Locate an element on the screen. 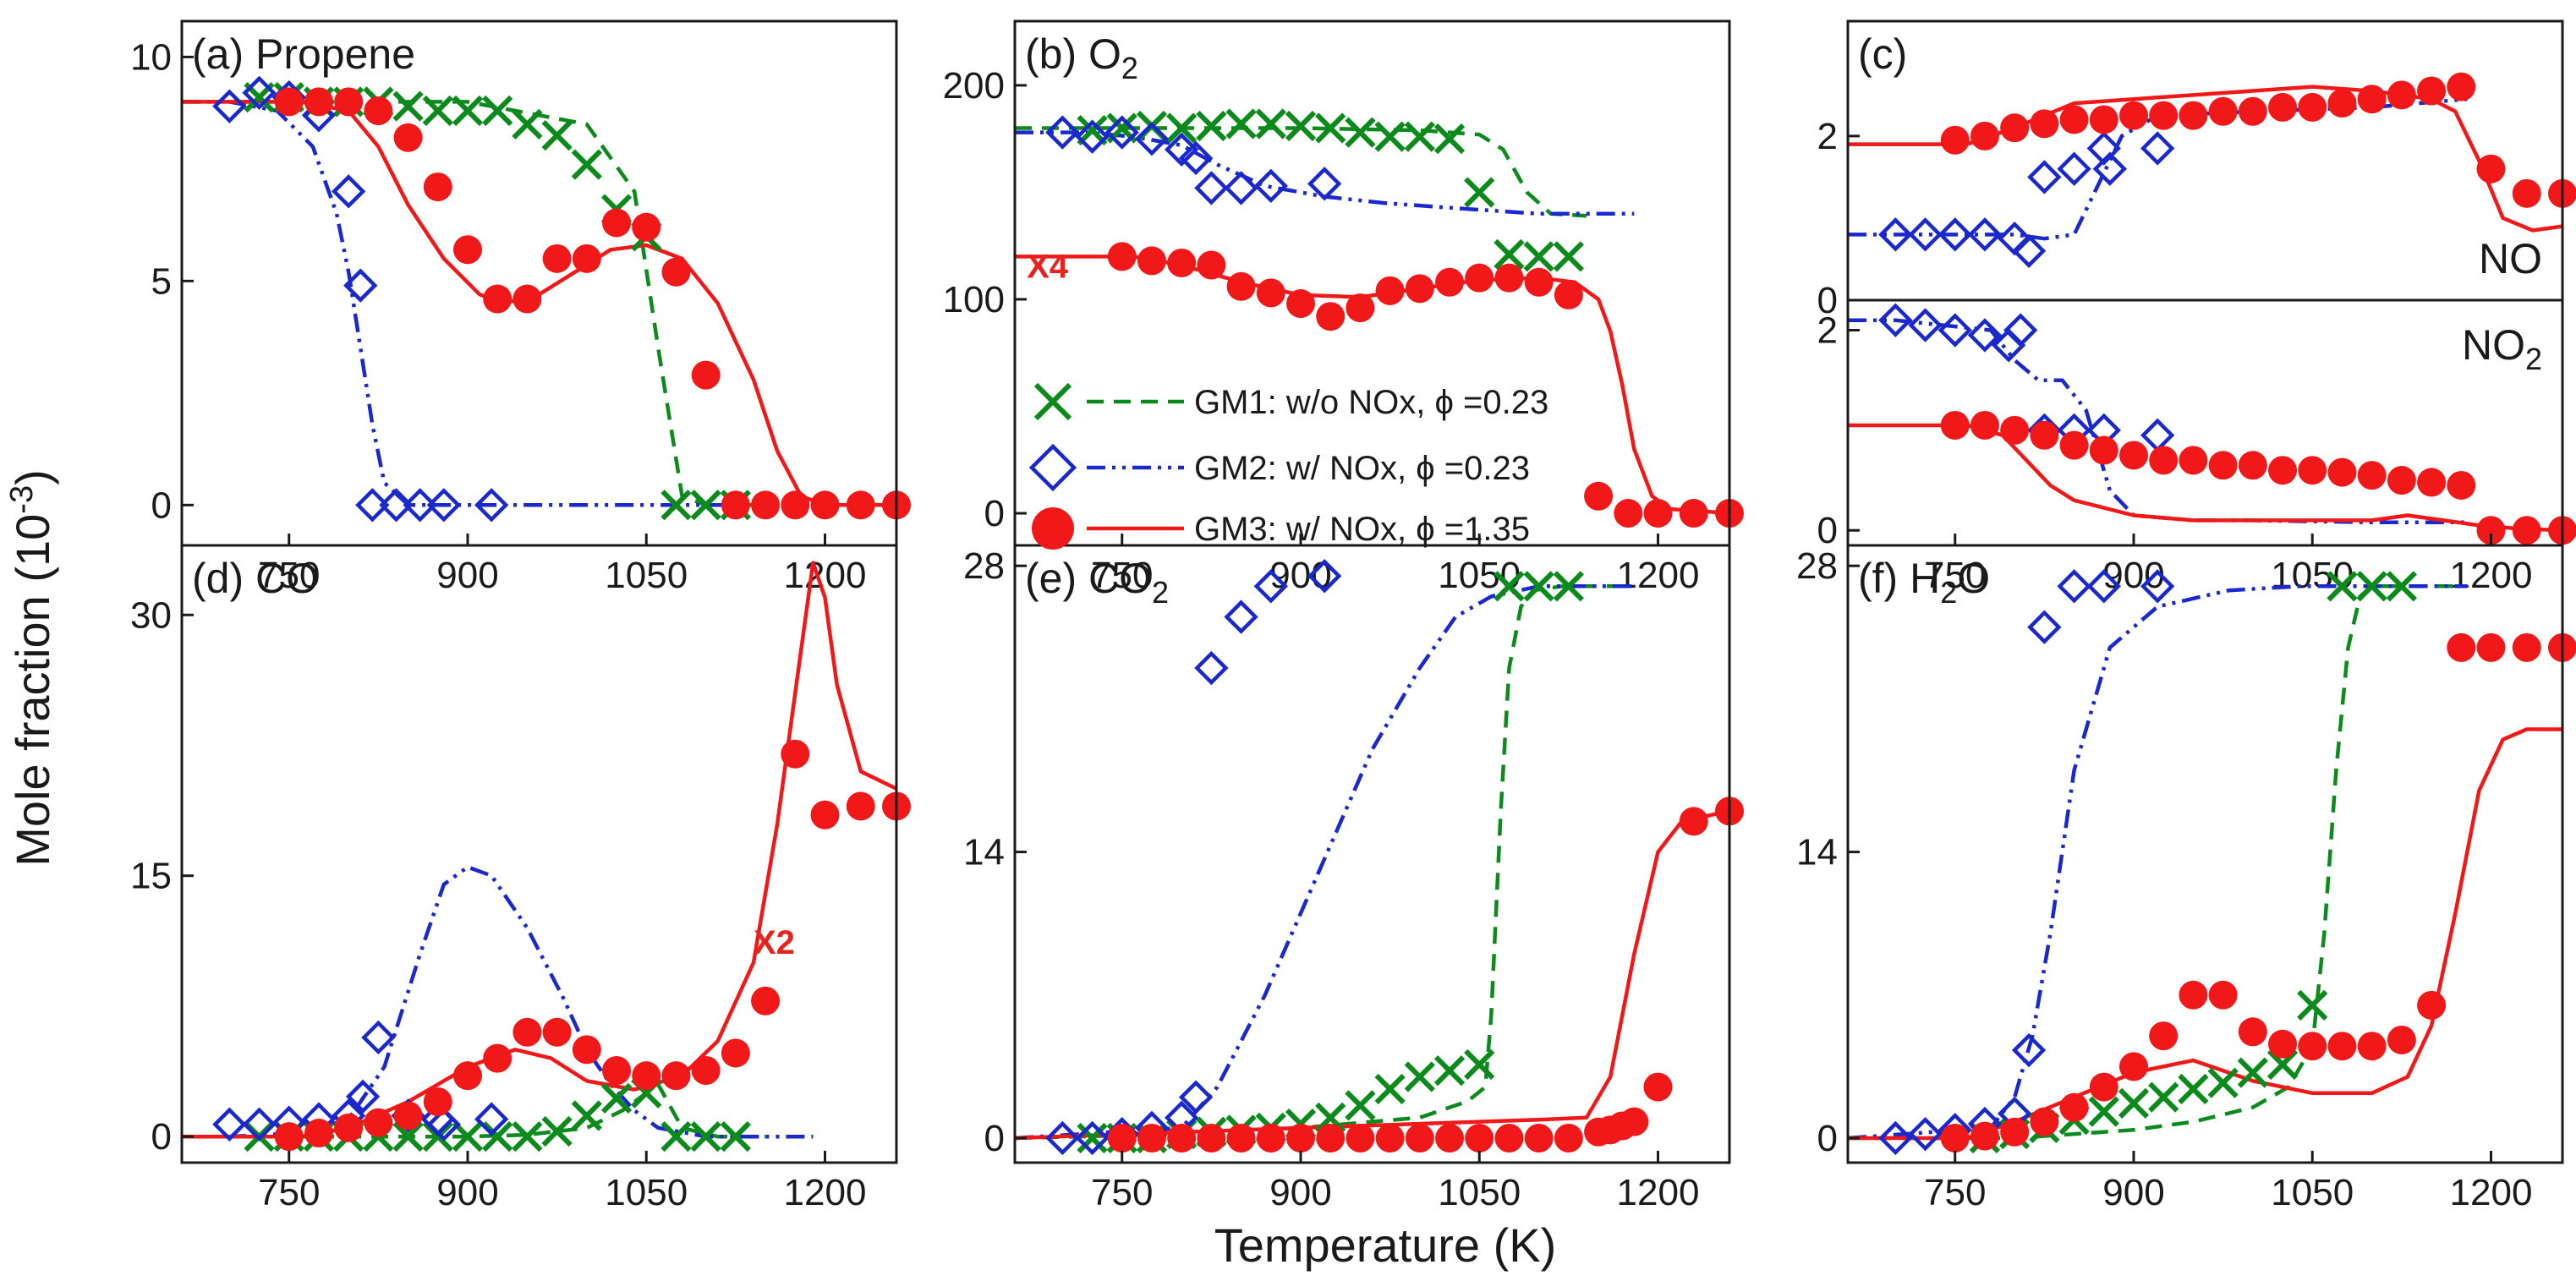 The width and height of the screenshot is (2576, 1281). panel-c: 0 2 (c) NO is located at coordinates (2196, 170).